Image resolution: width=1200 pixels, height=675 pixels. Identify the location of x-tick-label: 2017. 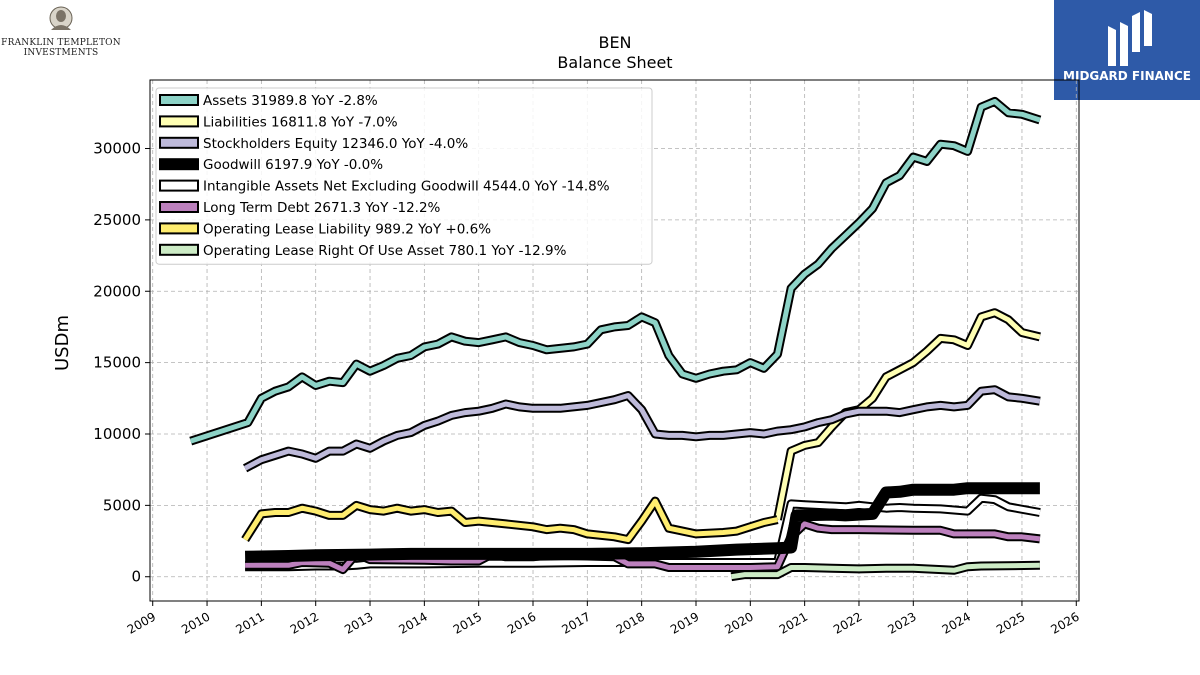
(575, 622).